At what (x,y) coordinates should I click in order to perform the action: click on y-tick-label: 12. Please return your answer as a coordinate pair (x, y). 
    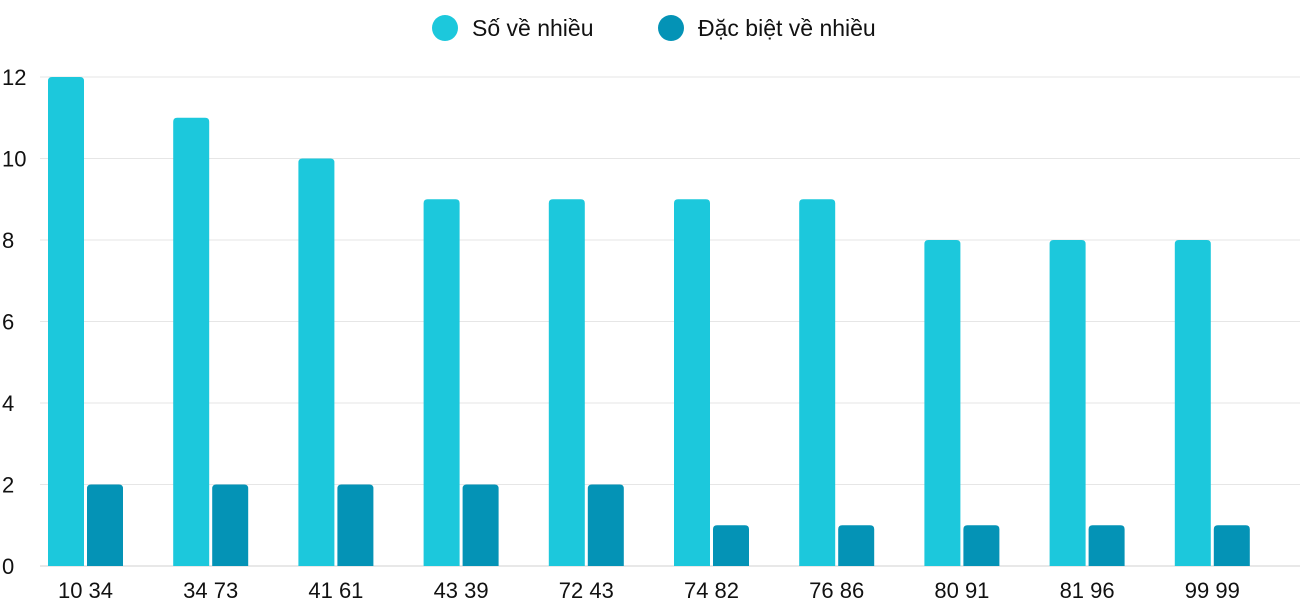
    Looking at the image, I should click on (14, 77).